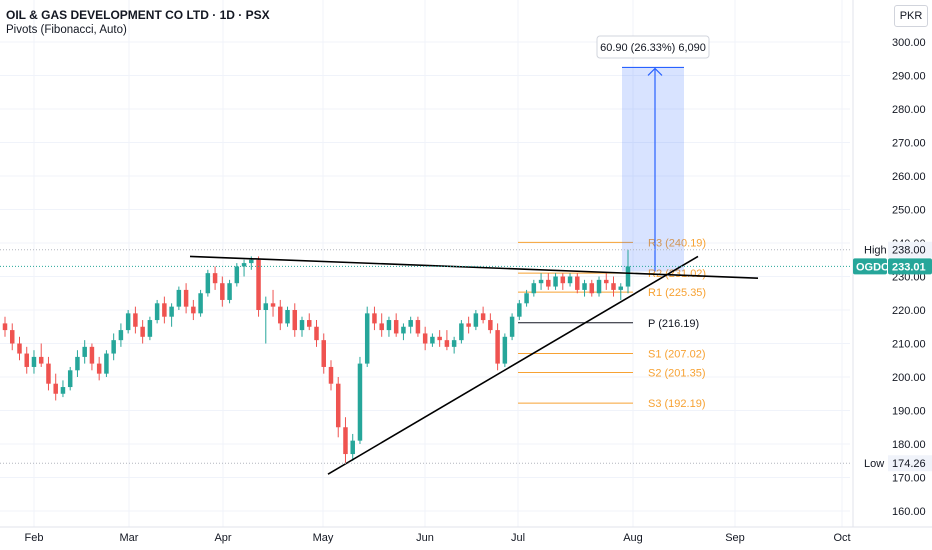 The width and height of the screenshot is (932, 550). Describe the element at coordinates (735, 538) in the screenshot. I see `time-tick-label: Sep` at that location.